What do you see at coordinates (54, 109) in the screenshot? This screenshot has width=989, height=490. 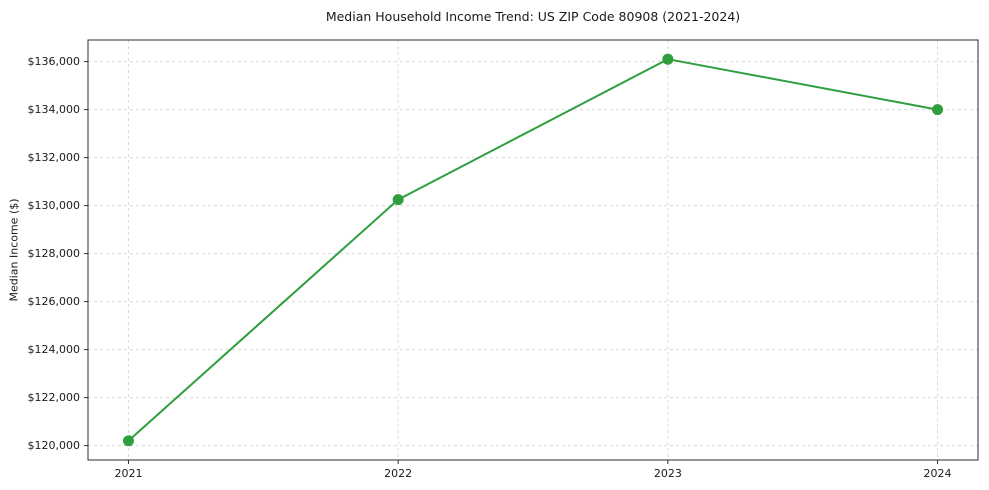 I see `y-tick-label: $134,000` at bounding box center [54, 109].